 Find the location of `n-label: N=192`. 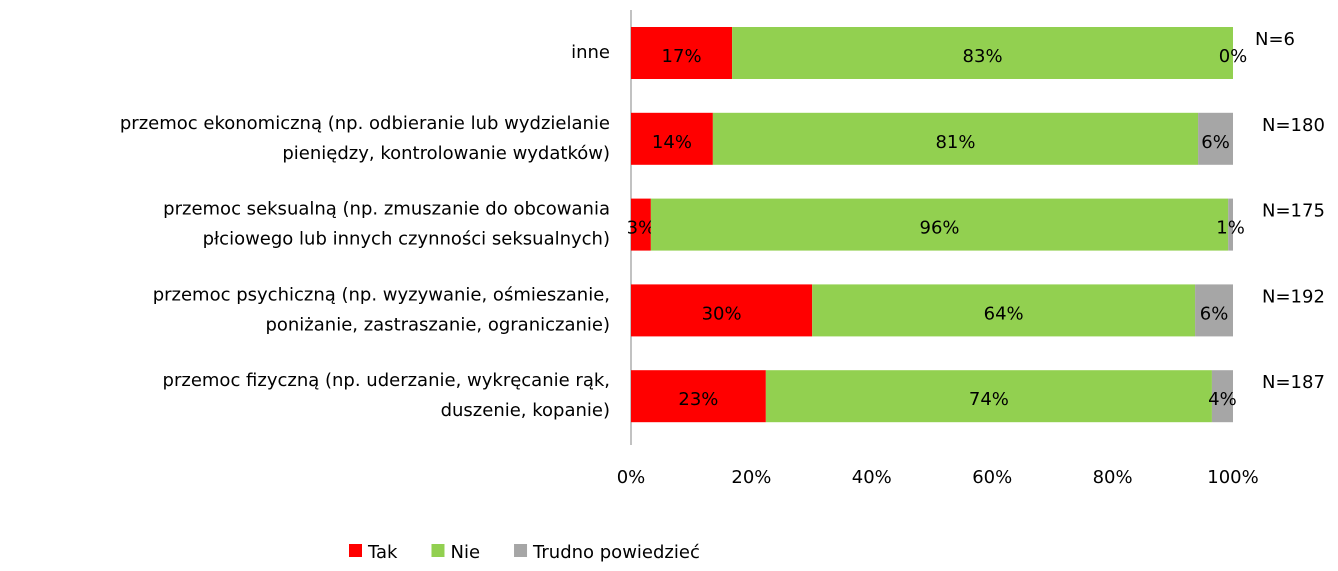

n-label: N=192 is located at coordinates (1293, 296).